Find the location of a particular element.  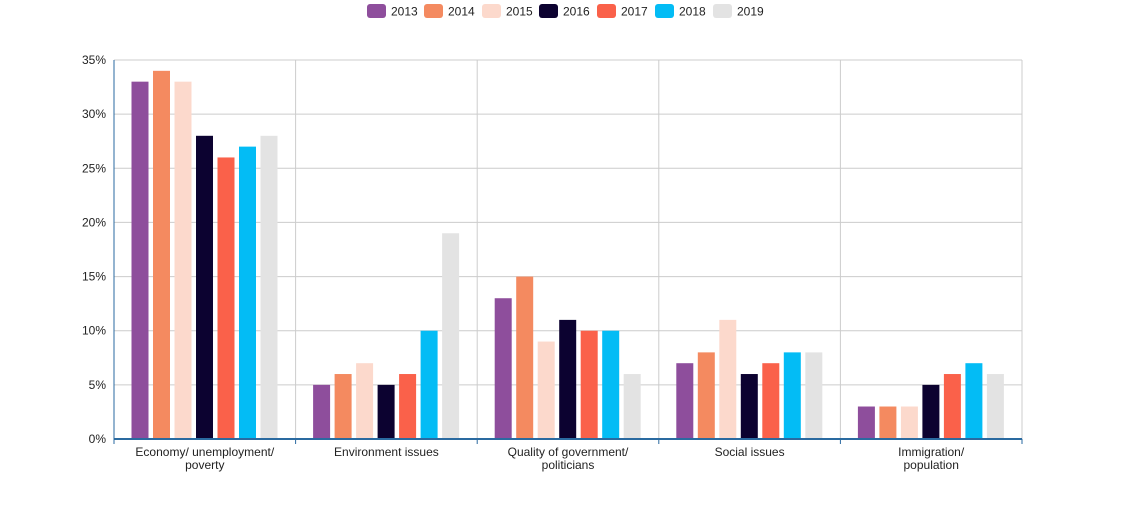

y-tick-label: 5% is located at coordinates (98, 385).